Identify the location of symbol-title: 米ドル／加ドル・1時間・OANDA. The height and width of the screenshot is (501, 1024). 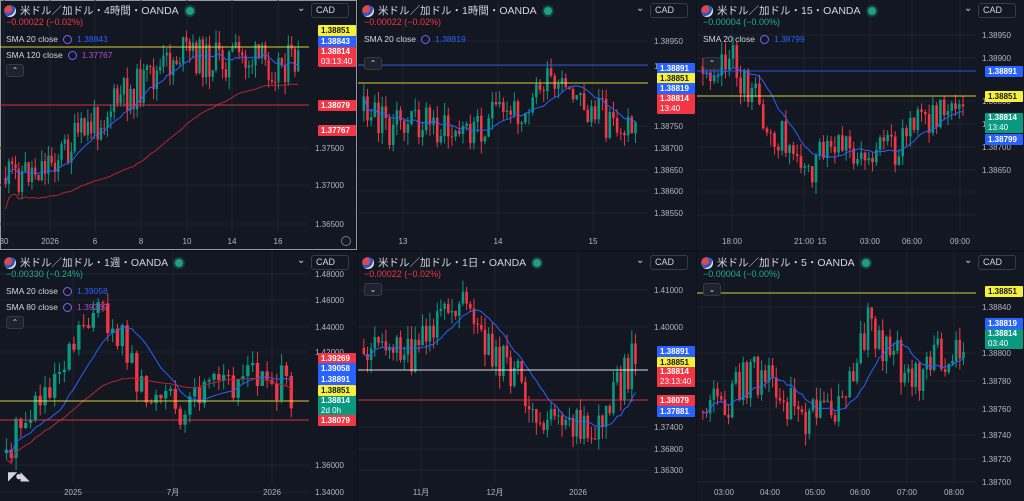
(457, 11).